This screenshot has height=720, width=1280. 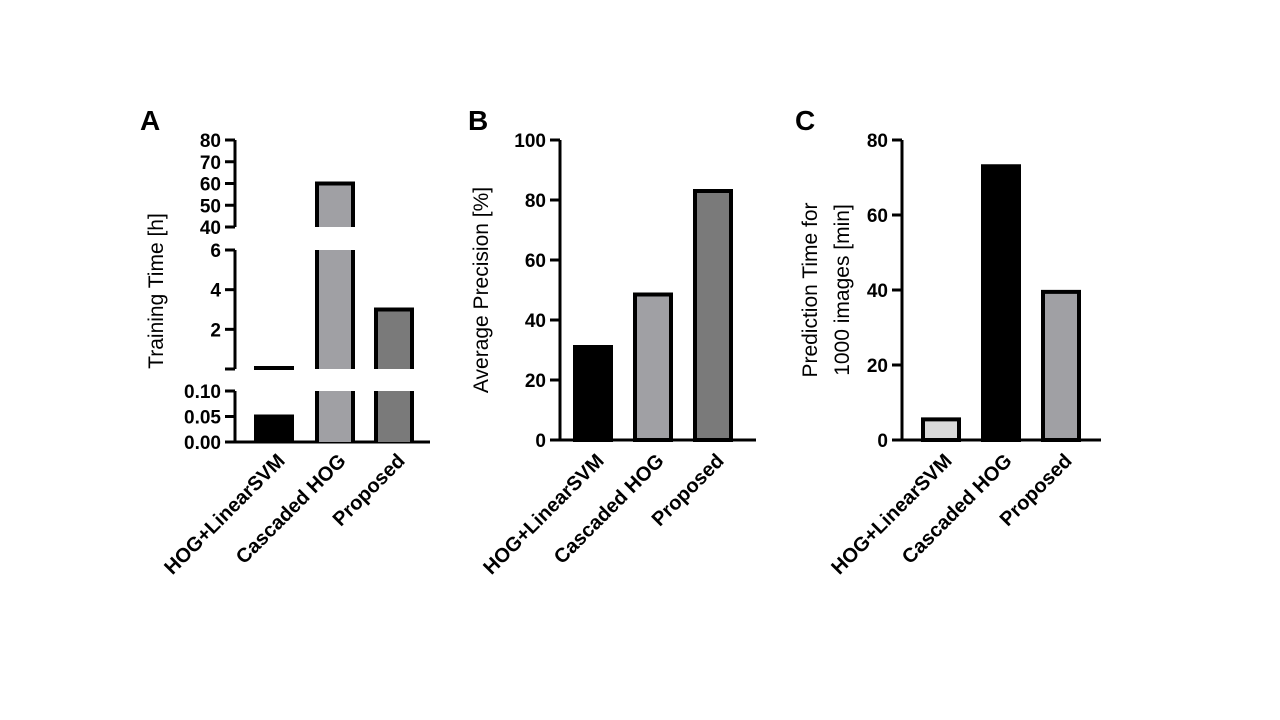 I want to click on y-axis-title-line: 1000 images [min], so click(x=842, y=290).